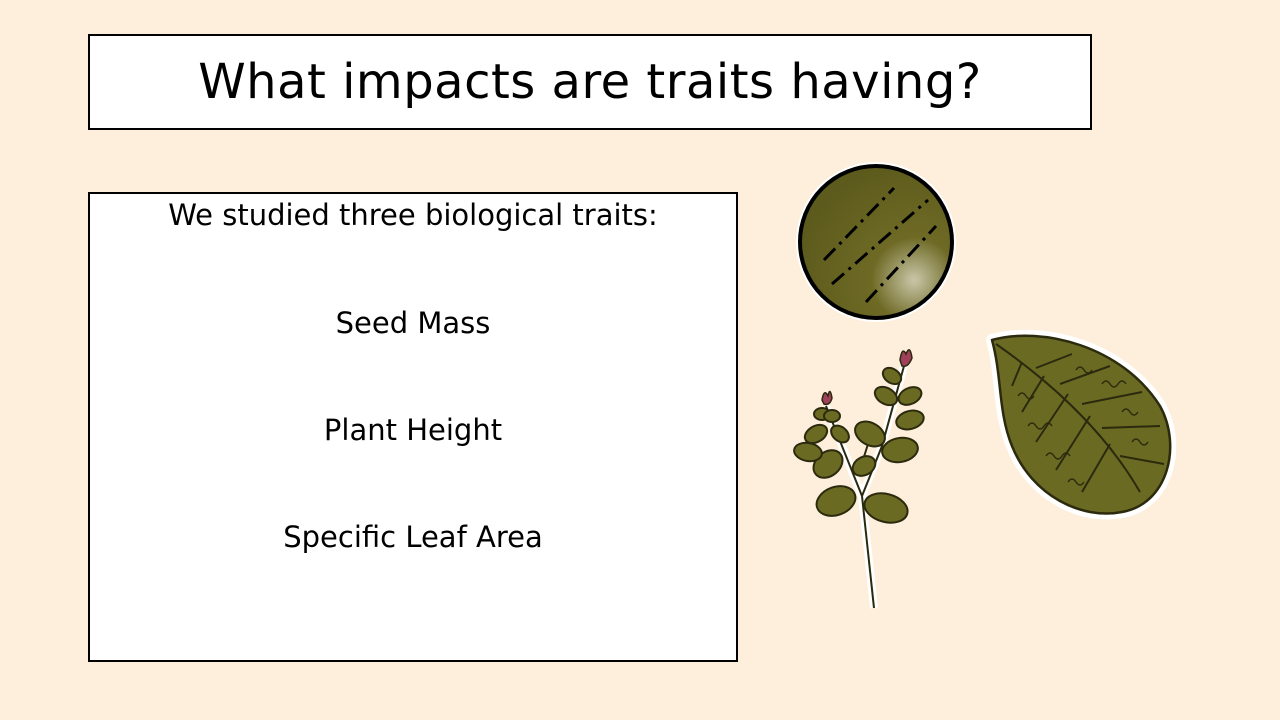  What do you see at coordinates (1081, 424) in the screenshot?
I see `leaf-icon` at bounding box center [1081, 424].